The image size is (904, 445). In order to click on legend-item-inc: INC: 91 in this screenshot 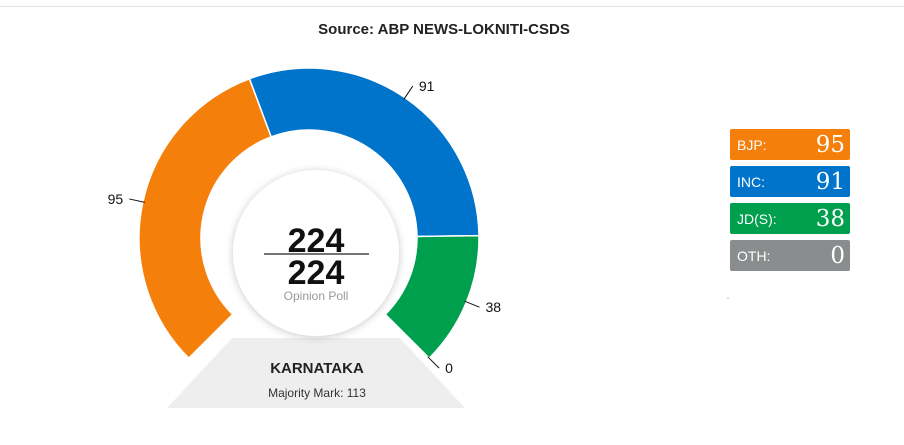, I will do `click(790, 181)`.